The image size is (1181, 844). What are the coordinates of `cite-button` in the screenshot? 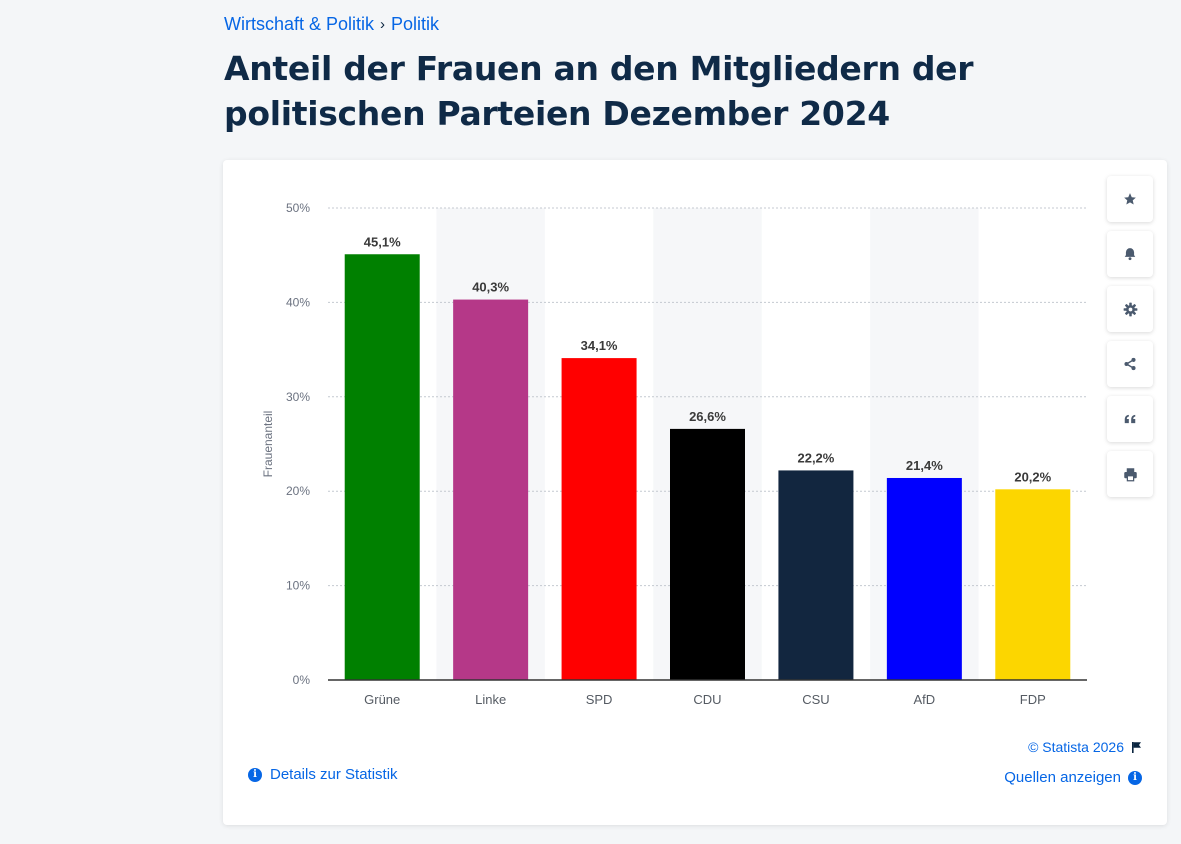 It's located at (1130, 419).